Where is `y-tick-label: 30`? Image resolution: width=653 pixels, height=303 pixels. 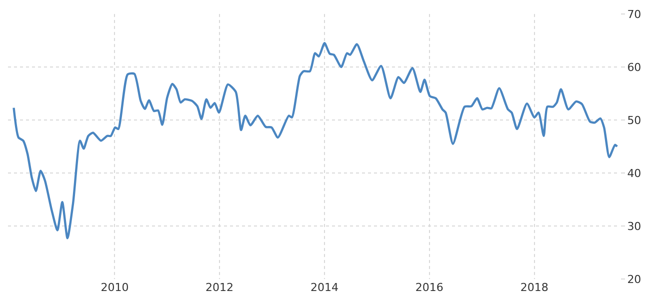
y-tick-label: 30 is located at coordinates (634, 226).